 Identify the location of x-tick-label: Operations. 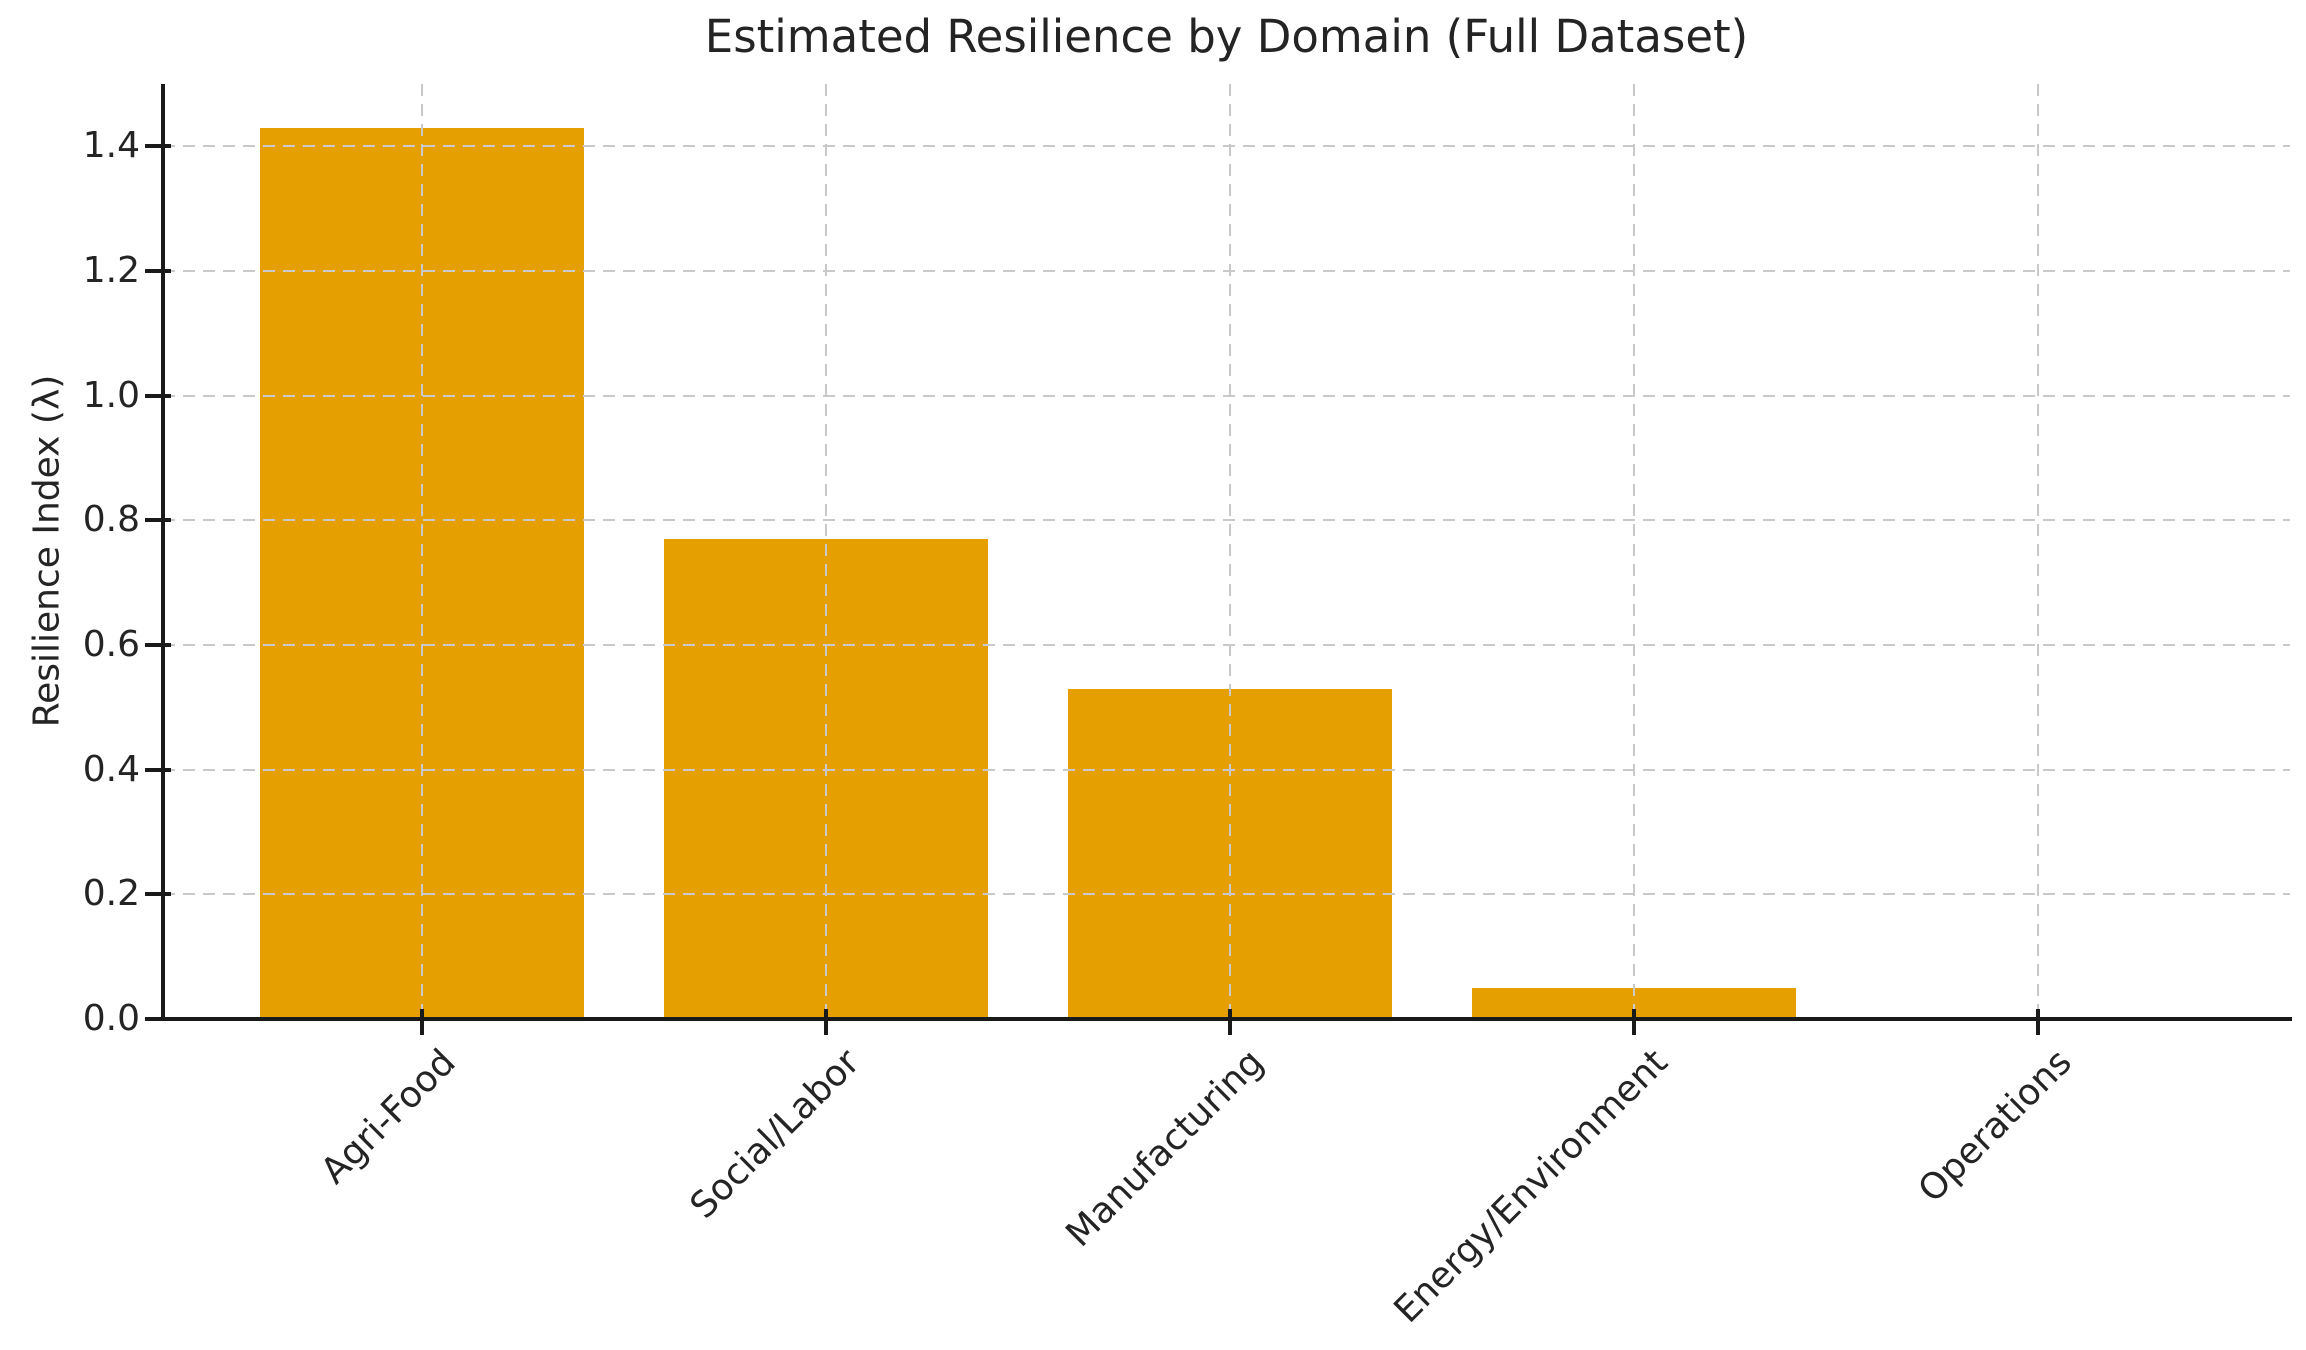
(1995, 1126).